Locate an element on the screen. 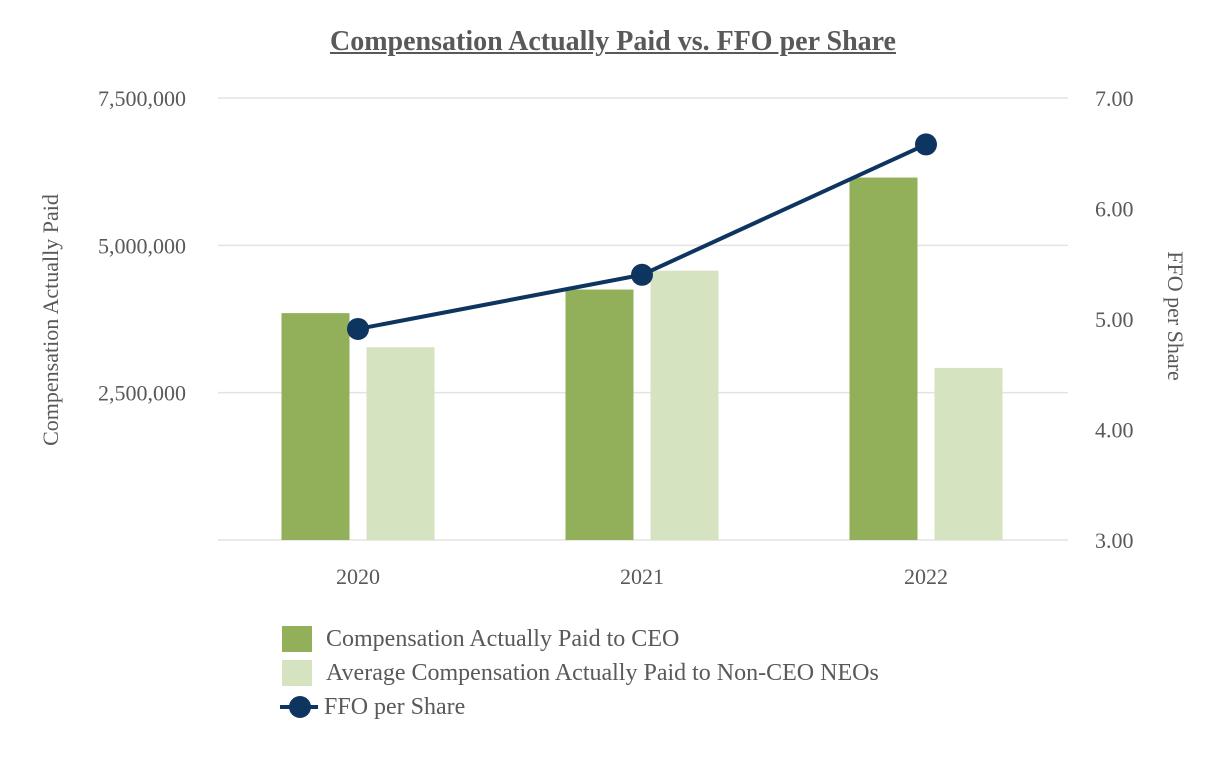  ffo-point-2021 is located at coordinates (642, 274).